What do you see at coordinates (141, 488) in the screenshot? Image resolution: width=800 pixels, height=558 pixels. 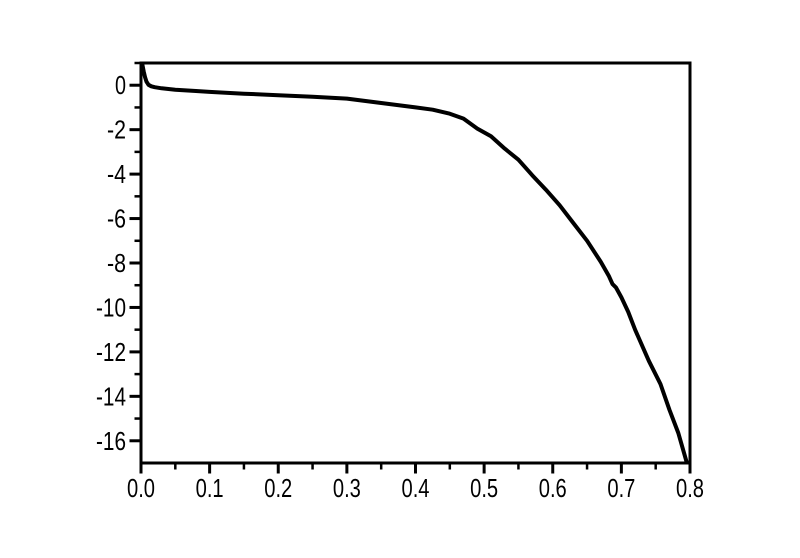 I see `x-axis-tick-label: 0.0` at bounding box center [141, 488].